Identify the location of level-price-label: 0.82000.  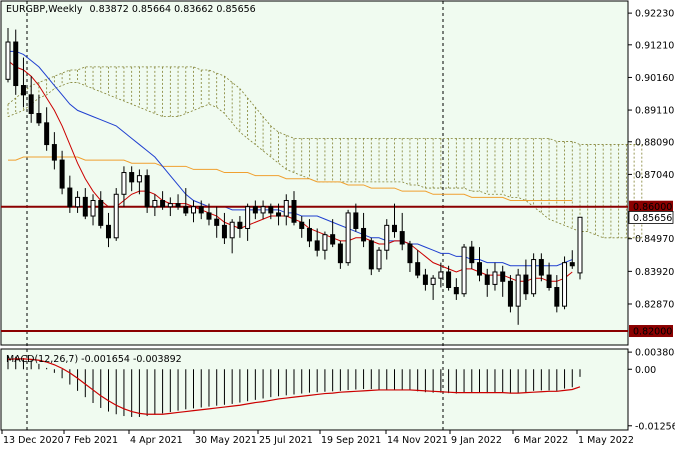
(652, 332).